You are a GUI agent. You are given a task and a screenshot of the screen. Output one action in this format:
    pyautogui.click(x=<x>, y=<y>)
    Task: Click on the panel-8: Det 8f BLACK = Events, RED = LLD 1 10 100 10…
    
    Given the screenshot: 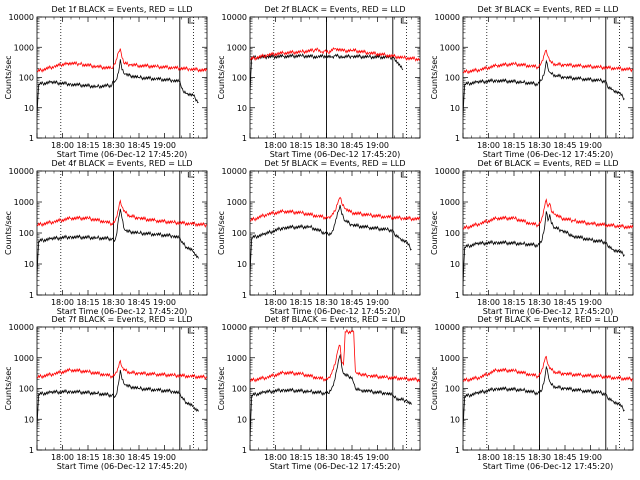 What is the action you would take?
    pyautogui.click(x=319, y=393)
    